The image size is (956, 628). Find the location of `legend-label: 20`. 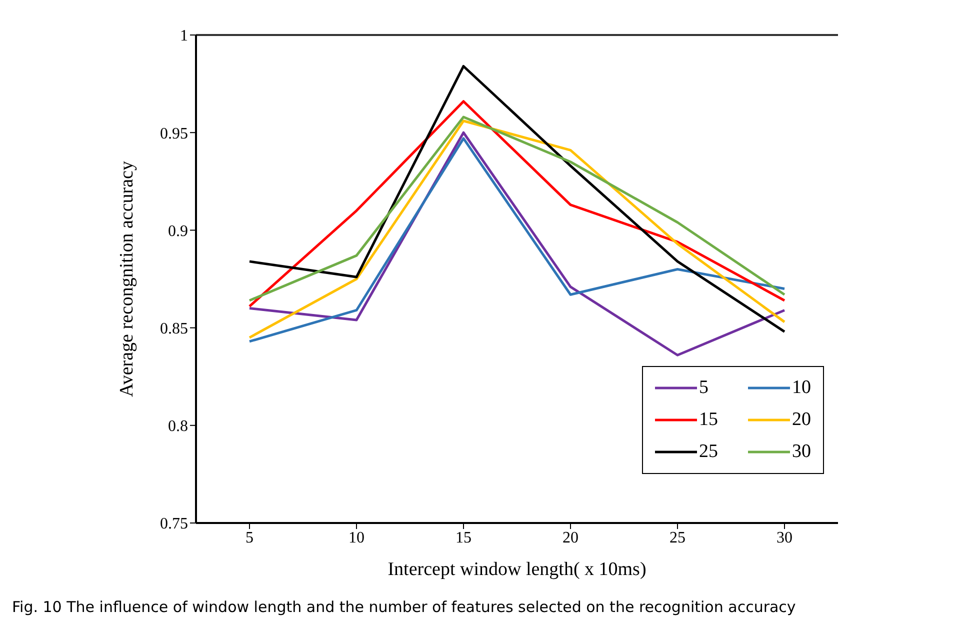

legend-label: 20 is located at coordinates (801, 420).